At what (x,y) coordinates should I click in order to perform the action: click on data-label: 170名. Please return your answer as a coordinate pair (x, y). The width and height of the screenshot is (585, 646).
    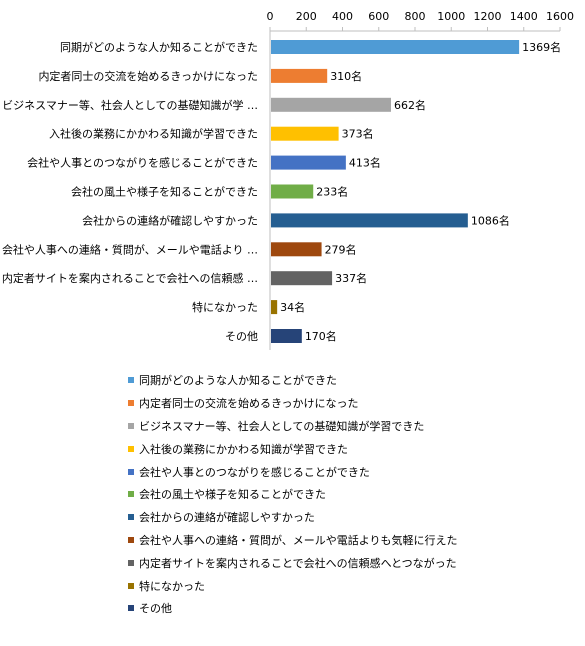
    Looking at the image, I should click on (321, 336).